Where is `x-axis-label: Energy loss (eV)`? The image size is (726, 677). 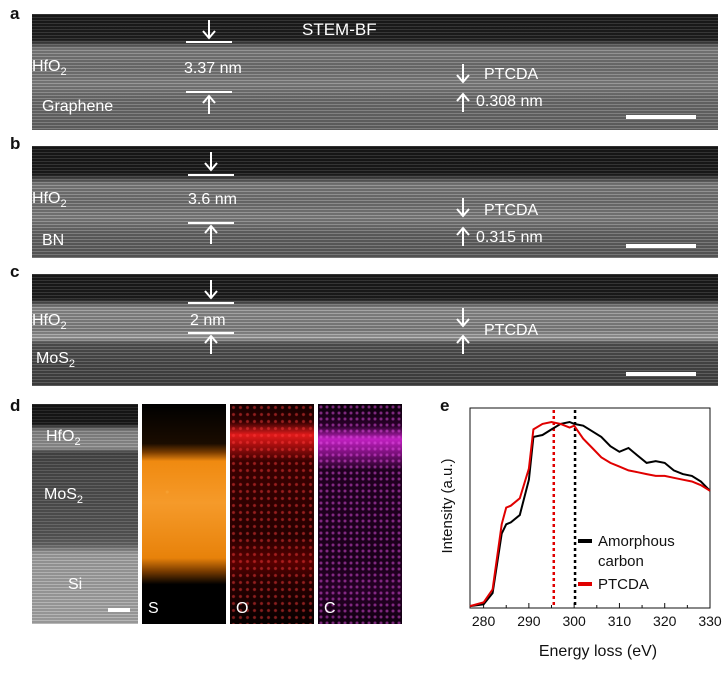
x-axis-label: Energy loss (eV) is located at coordinates (598, 651).